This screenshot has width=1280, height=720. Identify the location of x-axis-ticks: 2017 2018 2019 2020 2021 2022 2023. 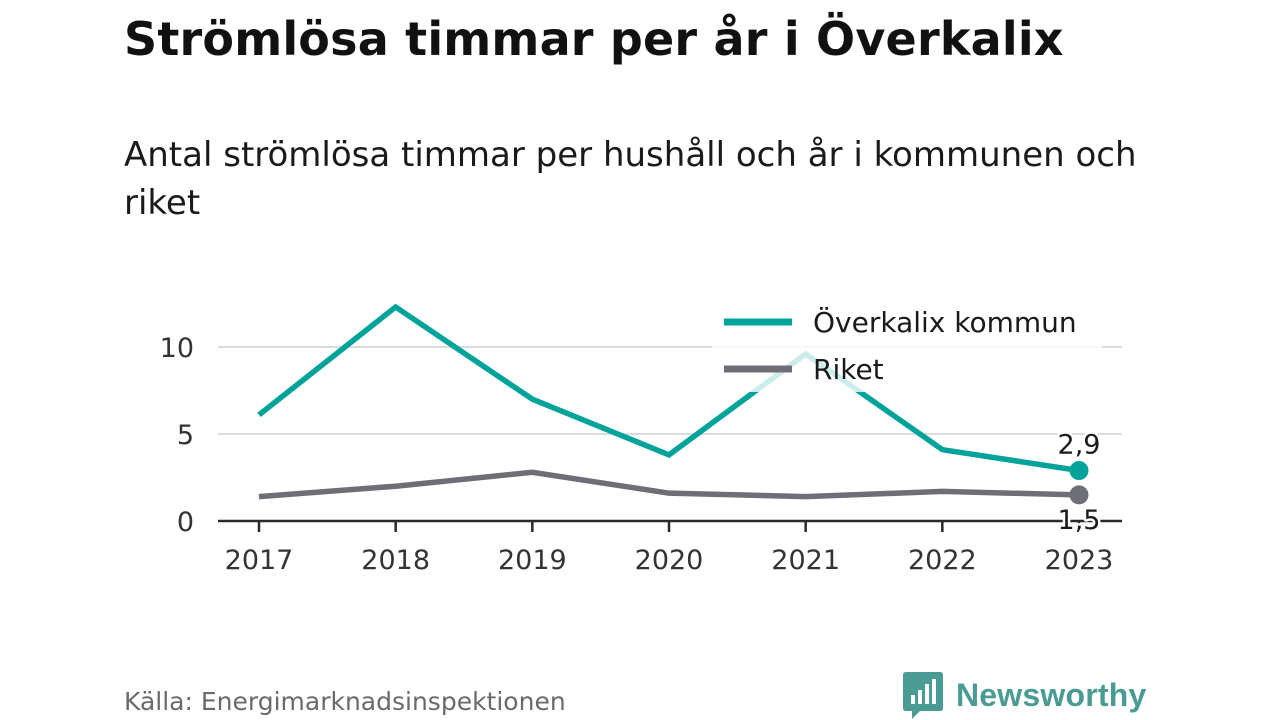
(669, 548).